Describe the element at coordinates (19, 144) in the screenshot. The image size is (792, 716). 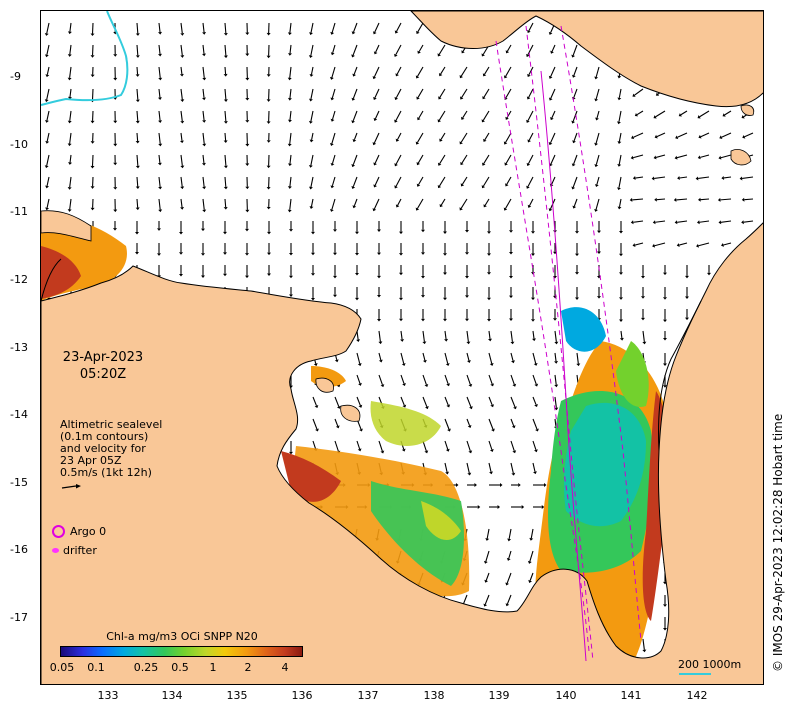
I see `y-tick-label: -10` at that location.